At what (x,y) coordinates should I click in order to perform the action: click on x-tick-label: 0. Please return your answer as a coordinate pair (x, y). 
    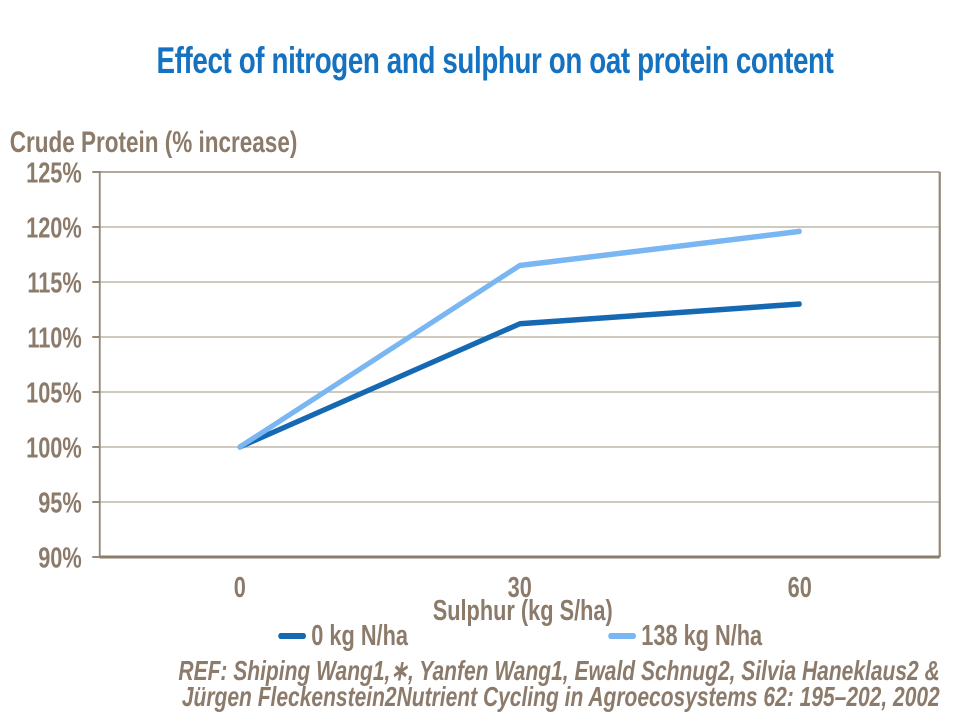
    Looking at the image, I should click on (240, 588).